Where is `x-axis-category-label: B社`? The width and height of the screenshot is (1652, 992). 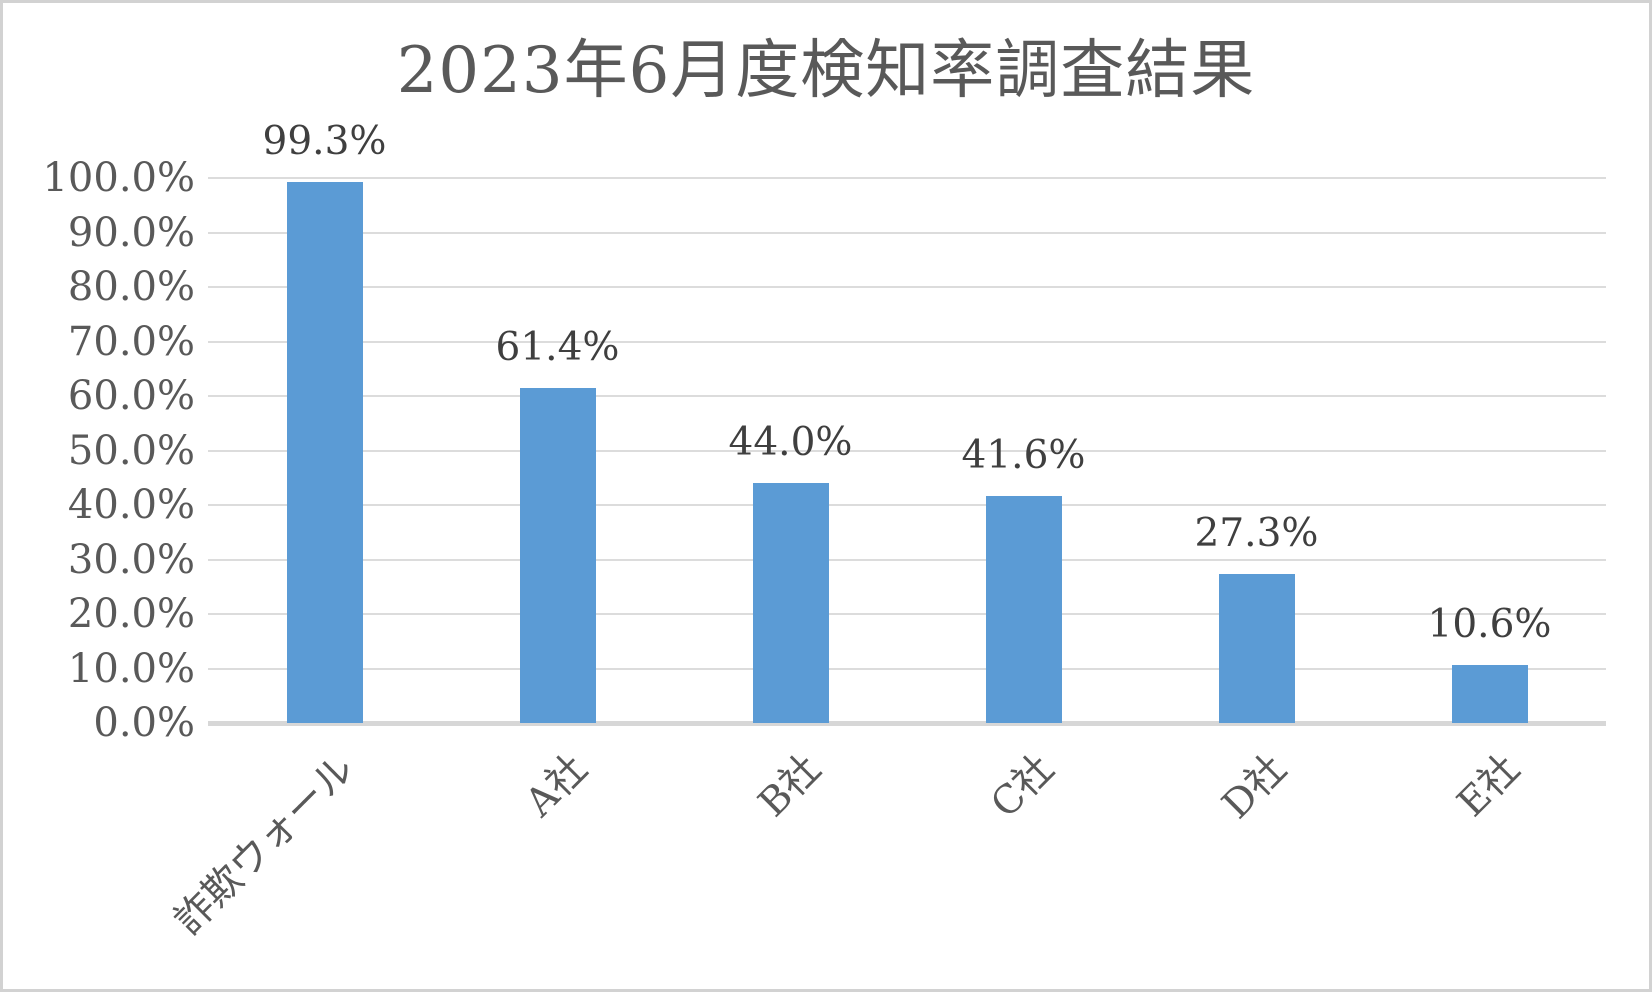
x-axis-category-label: B社 is located at coordinates (789, 786).